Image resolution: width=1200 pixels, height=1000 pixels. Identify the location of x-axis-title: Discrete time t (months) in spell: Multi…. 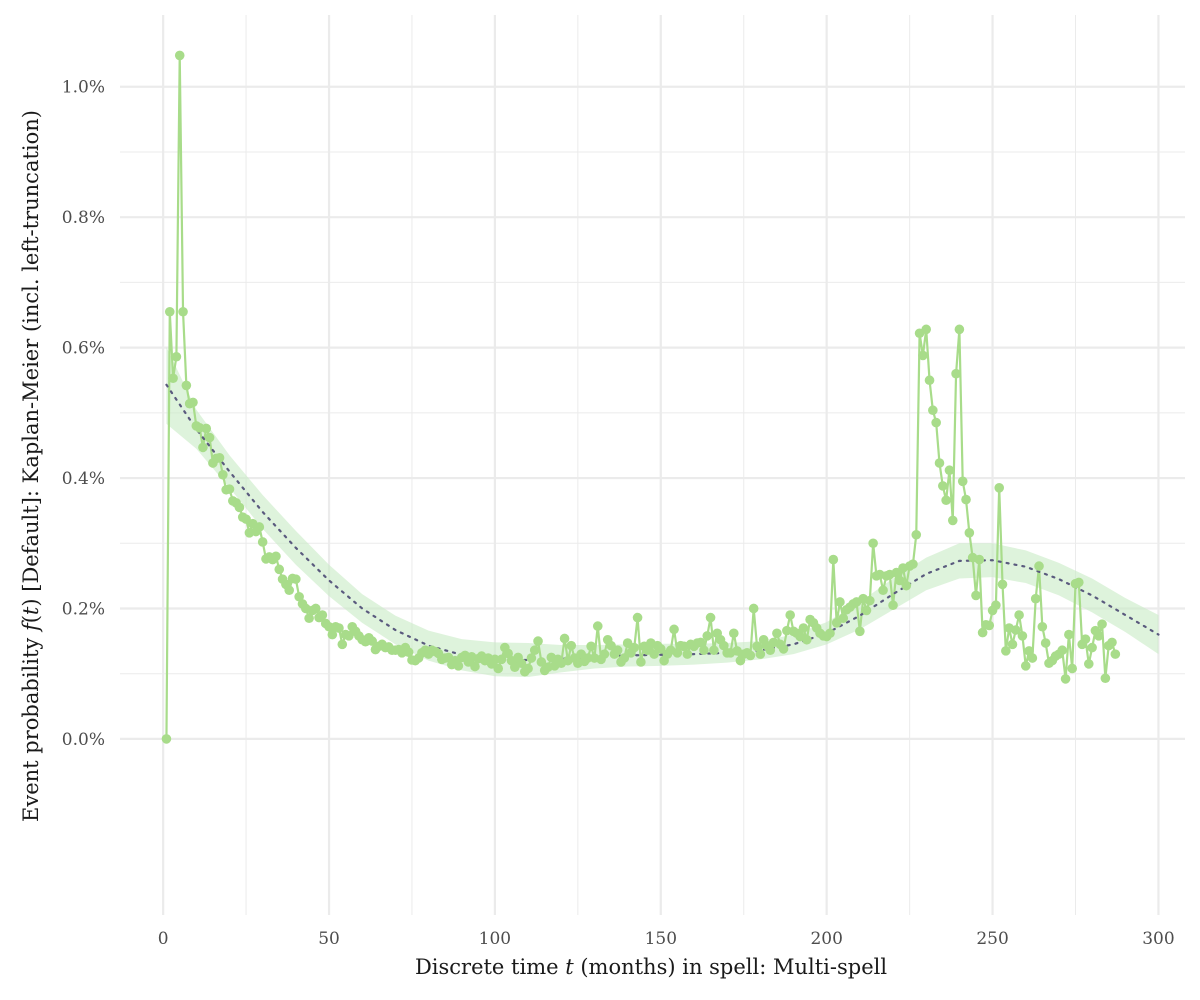
(651, 967).